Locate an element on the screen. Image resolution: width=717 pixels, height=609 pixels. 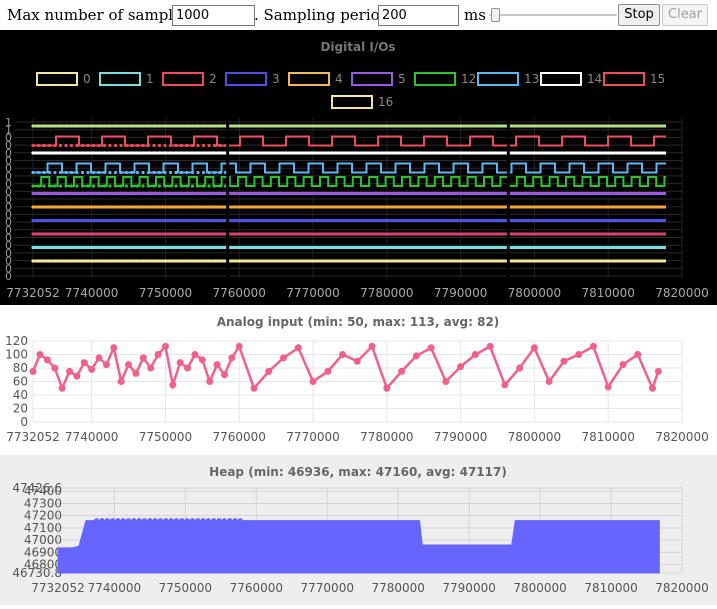
y-tick-label: 120 is located at coordinates (16, 341).